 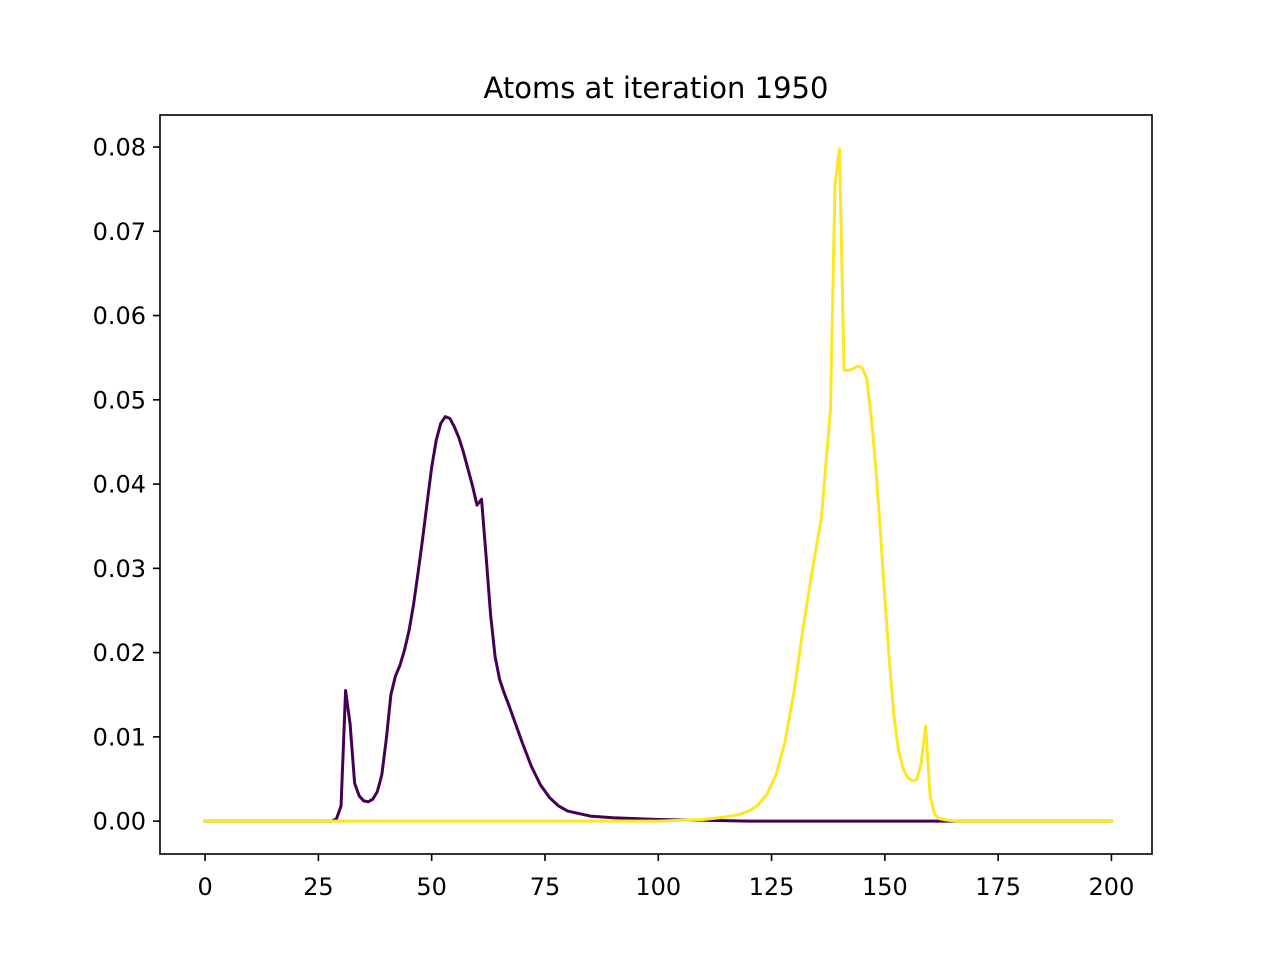 What do you see at coordinates (119, 737) in the screenshot?
I see `y-tick-label: 0.01` at bounding box center [119, 737].